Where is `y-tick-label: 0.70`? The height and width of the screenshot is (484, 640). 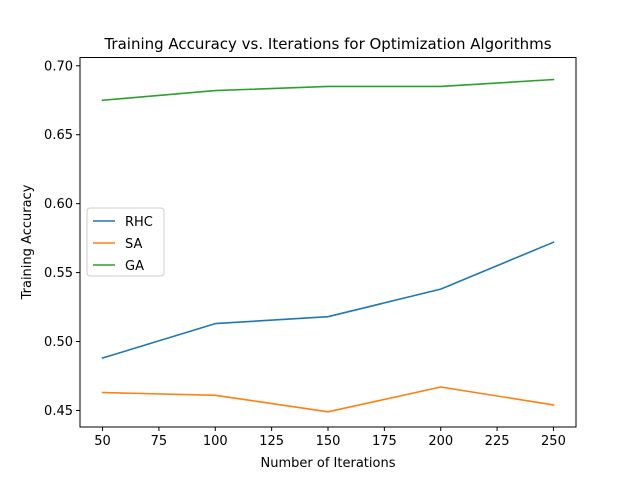
y-tick-label: 0.70 is located at coordinates (58, 66).